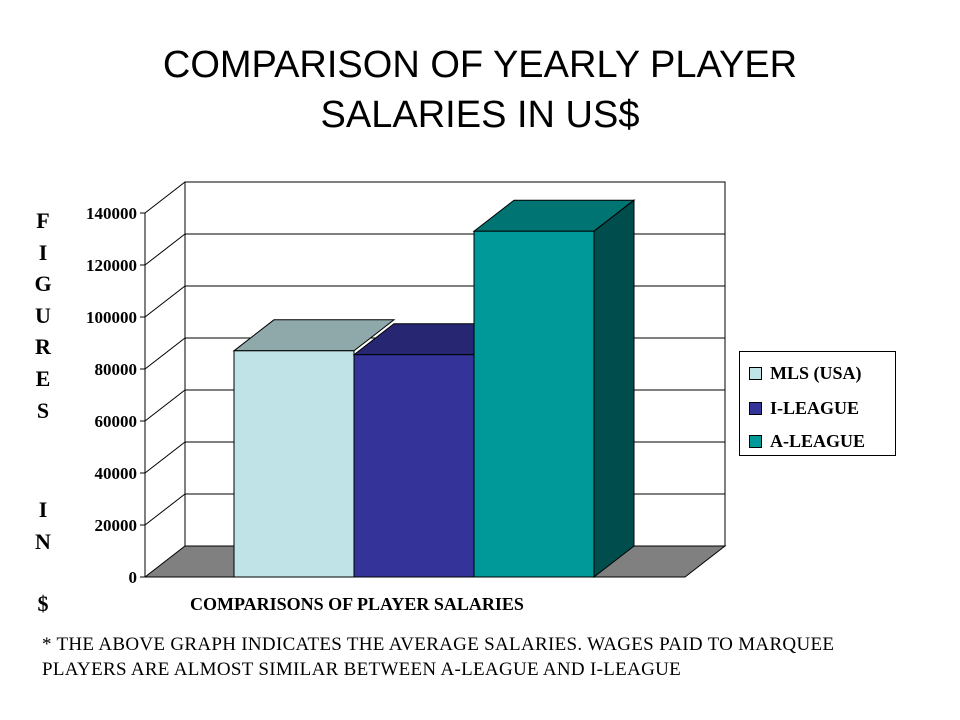  I want to click on bar-mls-usa, so click(314, 448).